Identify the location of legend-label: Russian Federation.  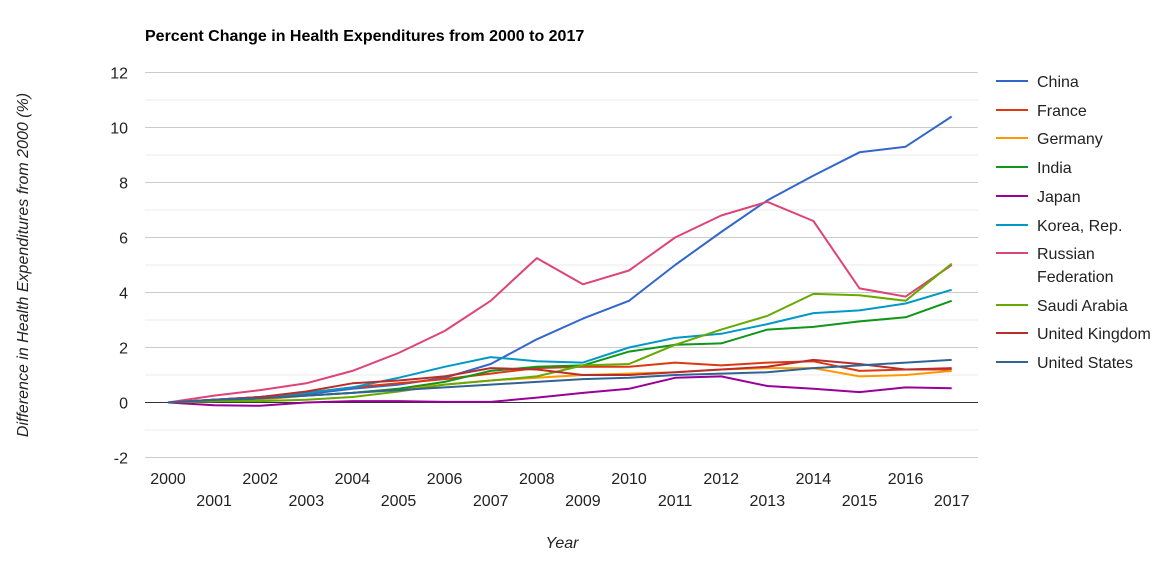
(1075, 266).